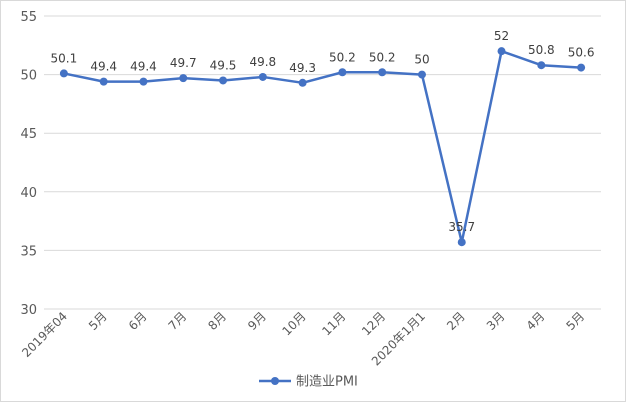  I want to click on x-tick-label: 7月, so click(178, 321).